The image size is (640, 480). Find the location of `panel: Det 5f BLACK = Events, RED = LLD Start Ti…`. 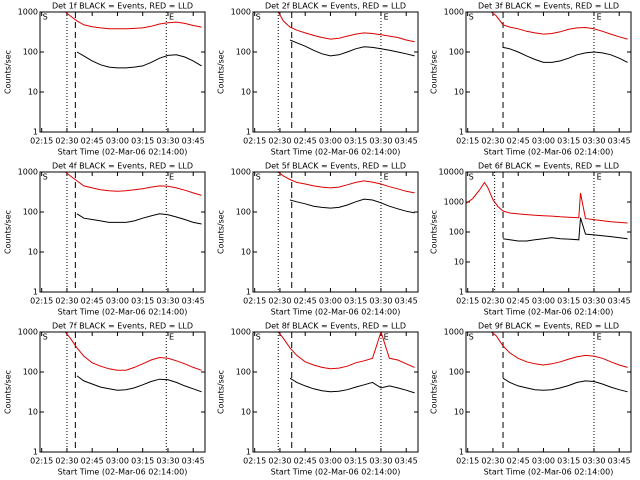

panel: Det 5f BLACK = Events, RED = LLD Start Ti… is located at coordinates (318, 239).